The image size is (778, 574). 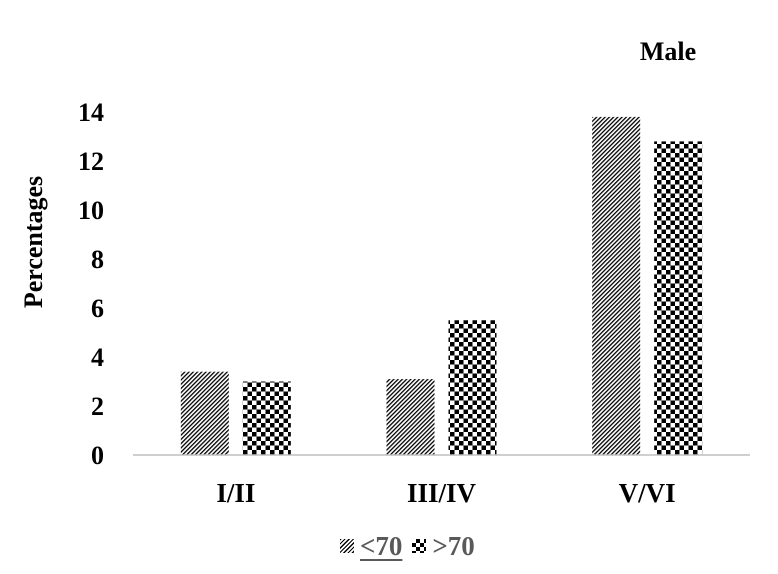 What do you see at coordinates (91, 210) in the screenshot?
I see `y-tick-label: 10` at bounding box center [91, 210].